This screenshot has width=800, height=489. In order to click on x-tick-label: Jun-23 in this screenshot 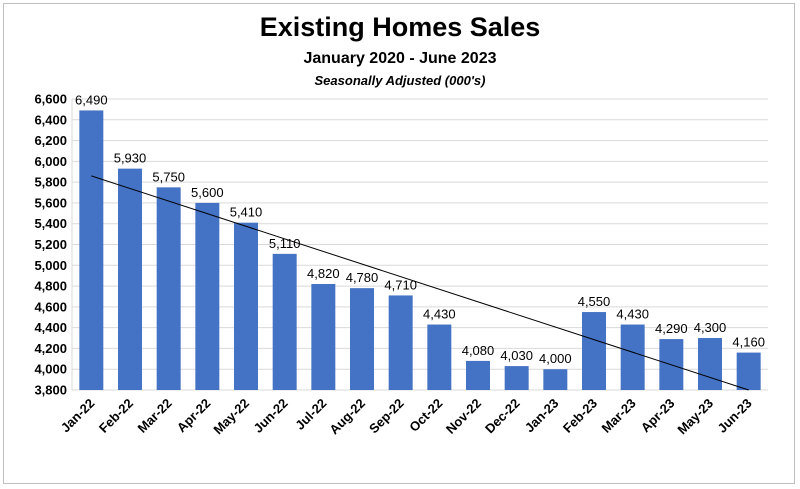, I will do `click(735, 416)`.